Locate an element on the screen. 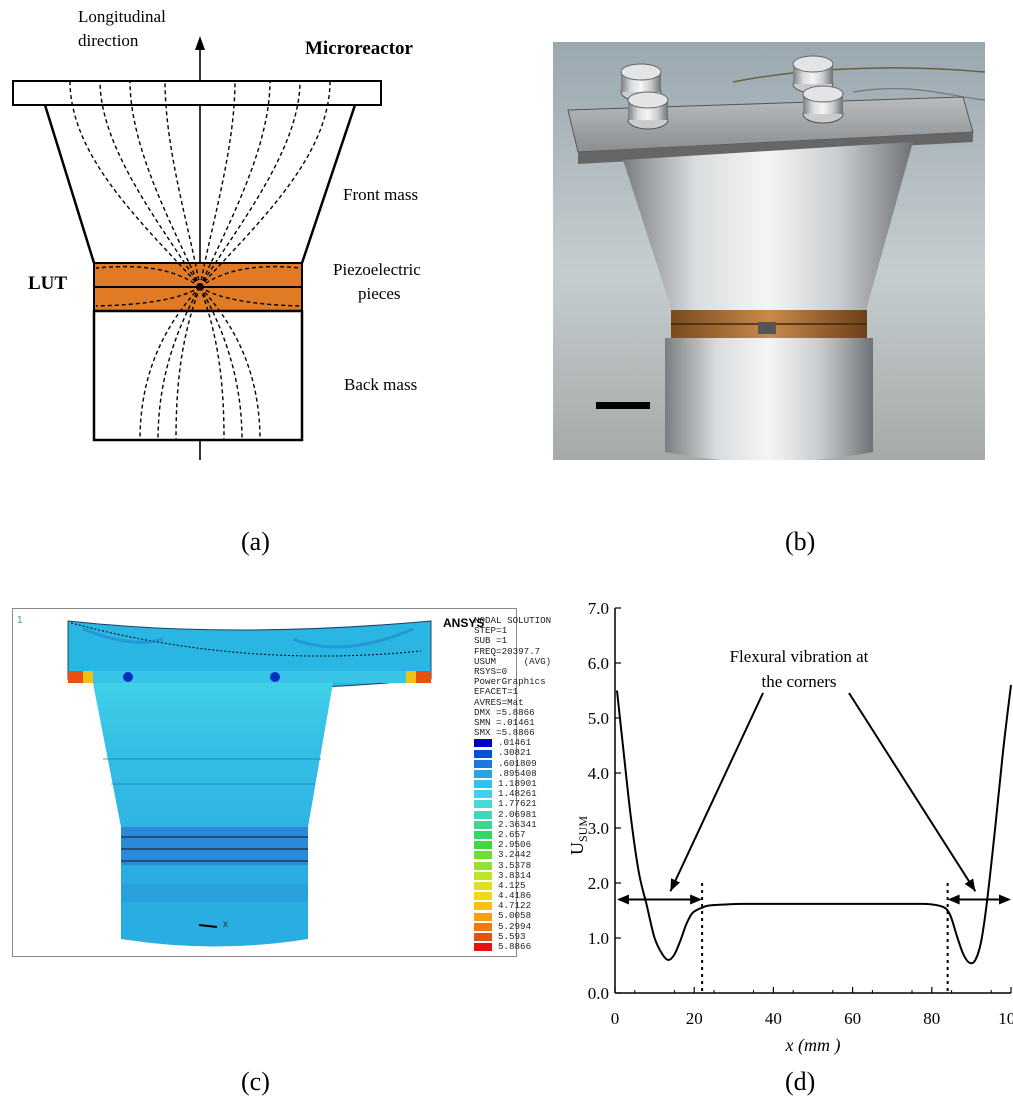 The image size is (1013, 1108). legend-row: .01461 is located at coordinates (512, 743).